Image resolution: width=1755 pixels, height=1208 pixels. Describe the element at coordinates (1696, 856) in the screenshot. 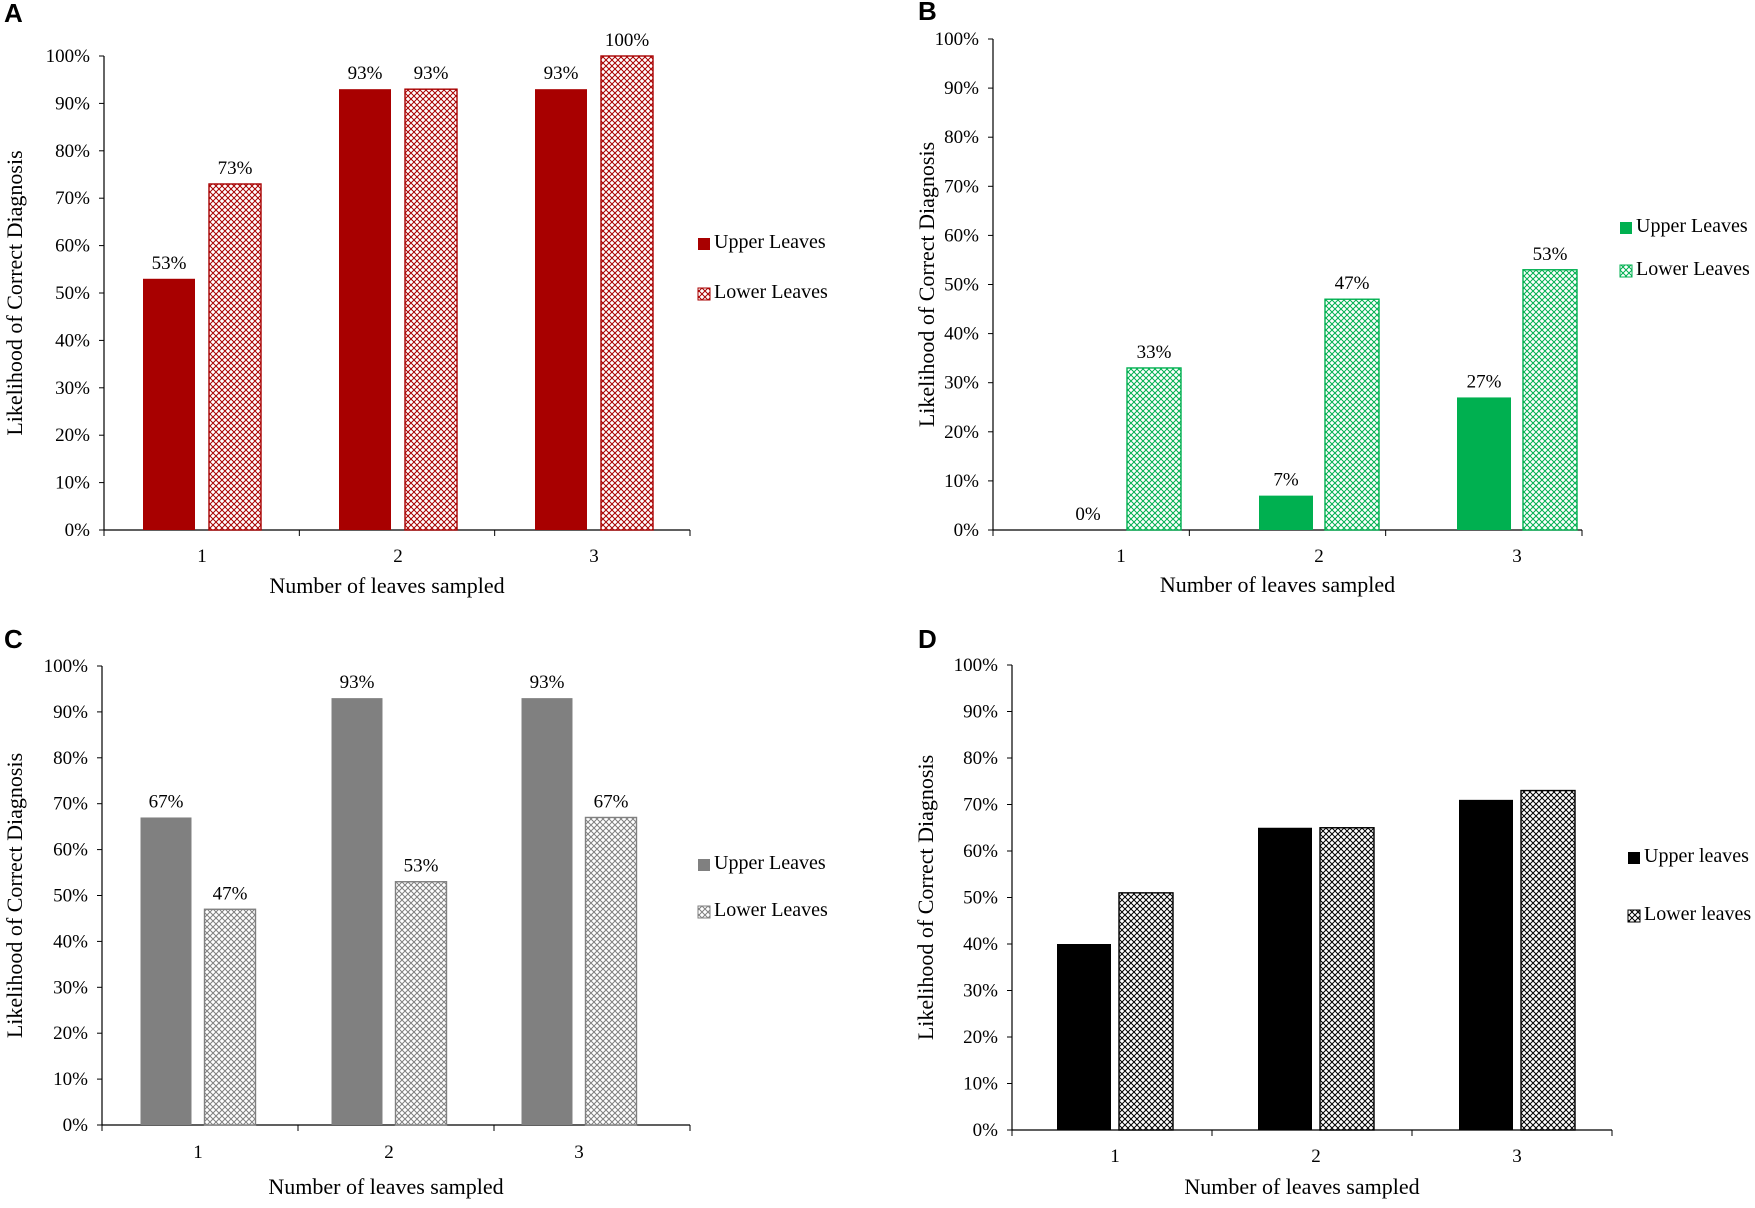

I see `legend-label: Upper leaves` at that location.